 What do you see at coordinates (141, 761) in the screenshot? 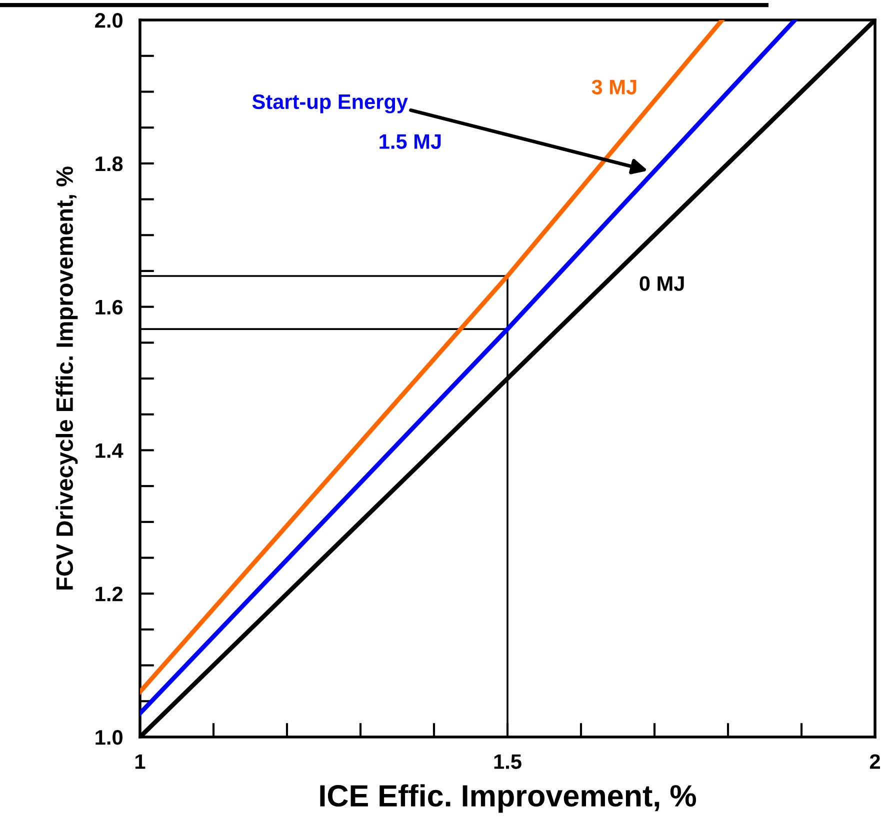
I see `x-tick-label: 1` at bounding box center [141, 761].